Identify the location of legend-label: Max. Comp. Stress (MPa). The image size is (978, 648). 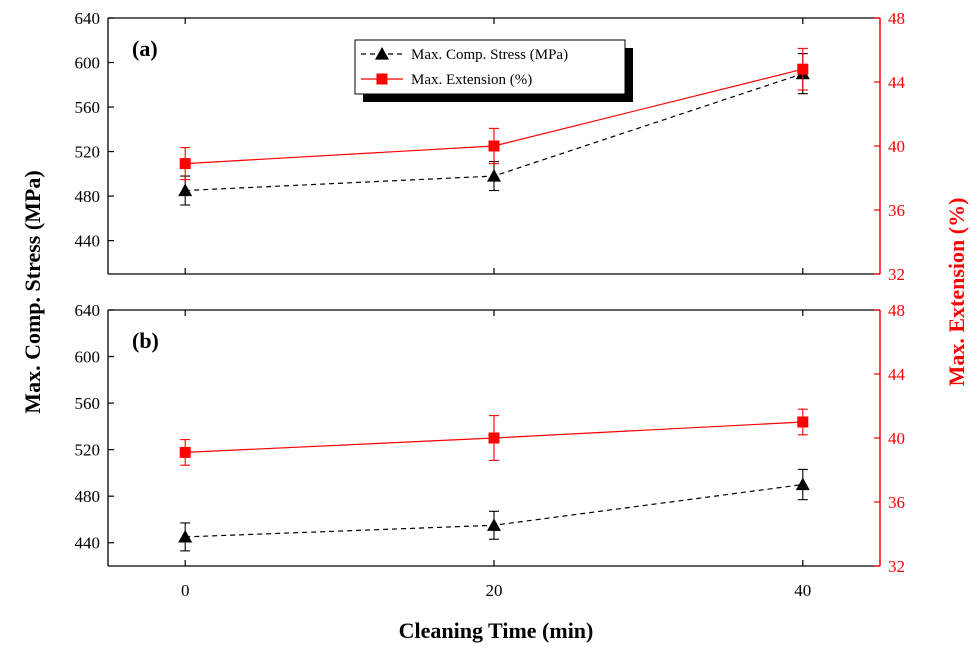
(489, 55).